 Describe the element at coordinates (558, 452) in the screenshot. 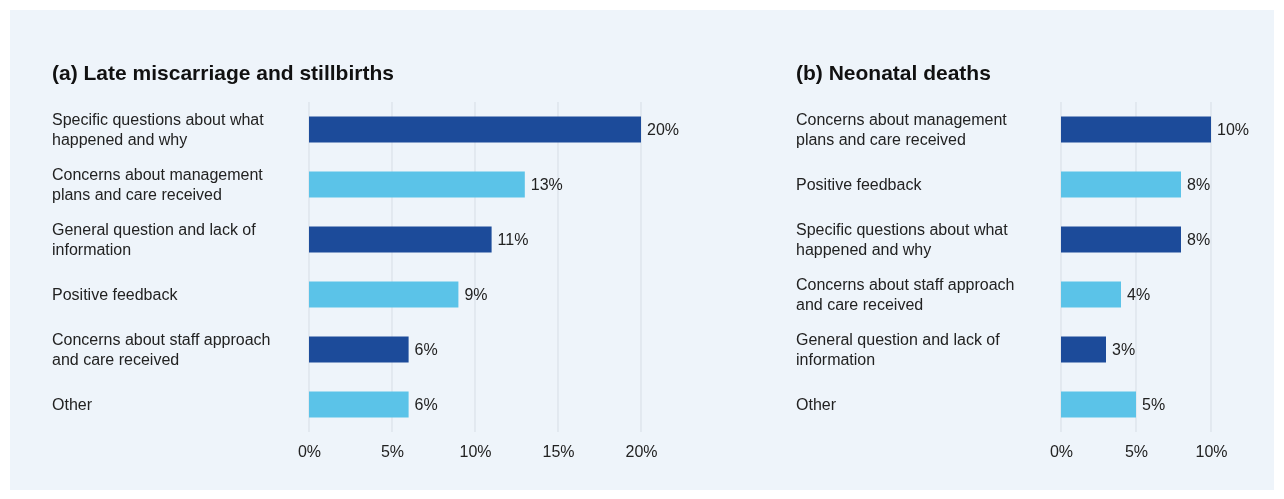

I see `x-tick-label: 15%` at that location.